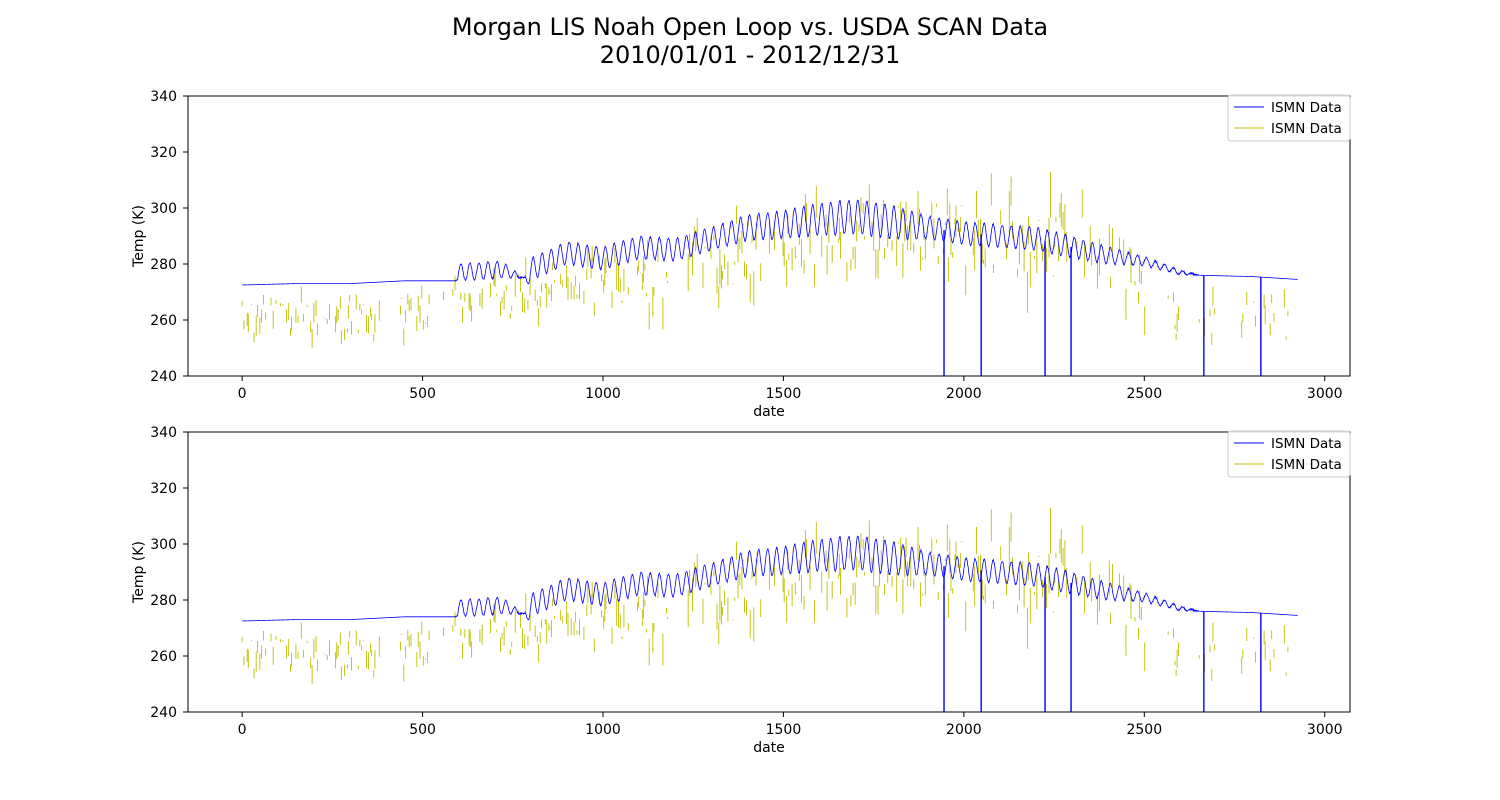 Image resolution: width=1500 pixels, height=800 pixels. What do you see at coordinates (750, 55) in the screenshot?
I see `chart-subtitle: 2010/01/01 - 2012/12/31` at bounding box center [750, 55].